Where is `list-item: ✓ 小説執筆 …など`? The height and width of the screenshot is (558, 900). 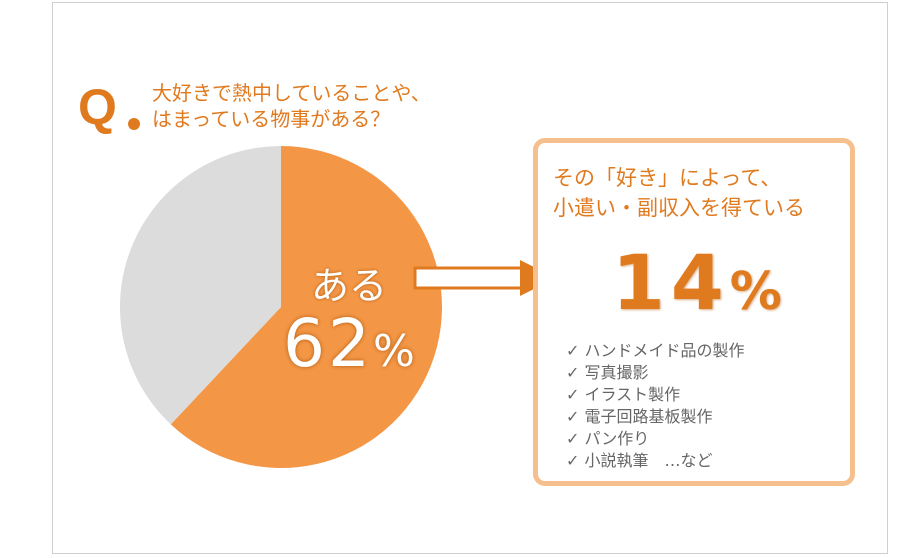 list-item: ✓ 小説執筆 …など is located at coordinates (639, 460).